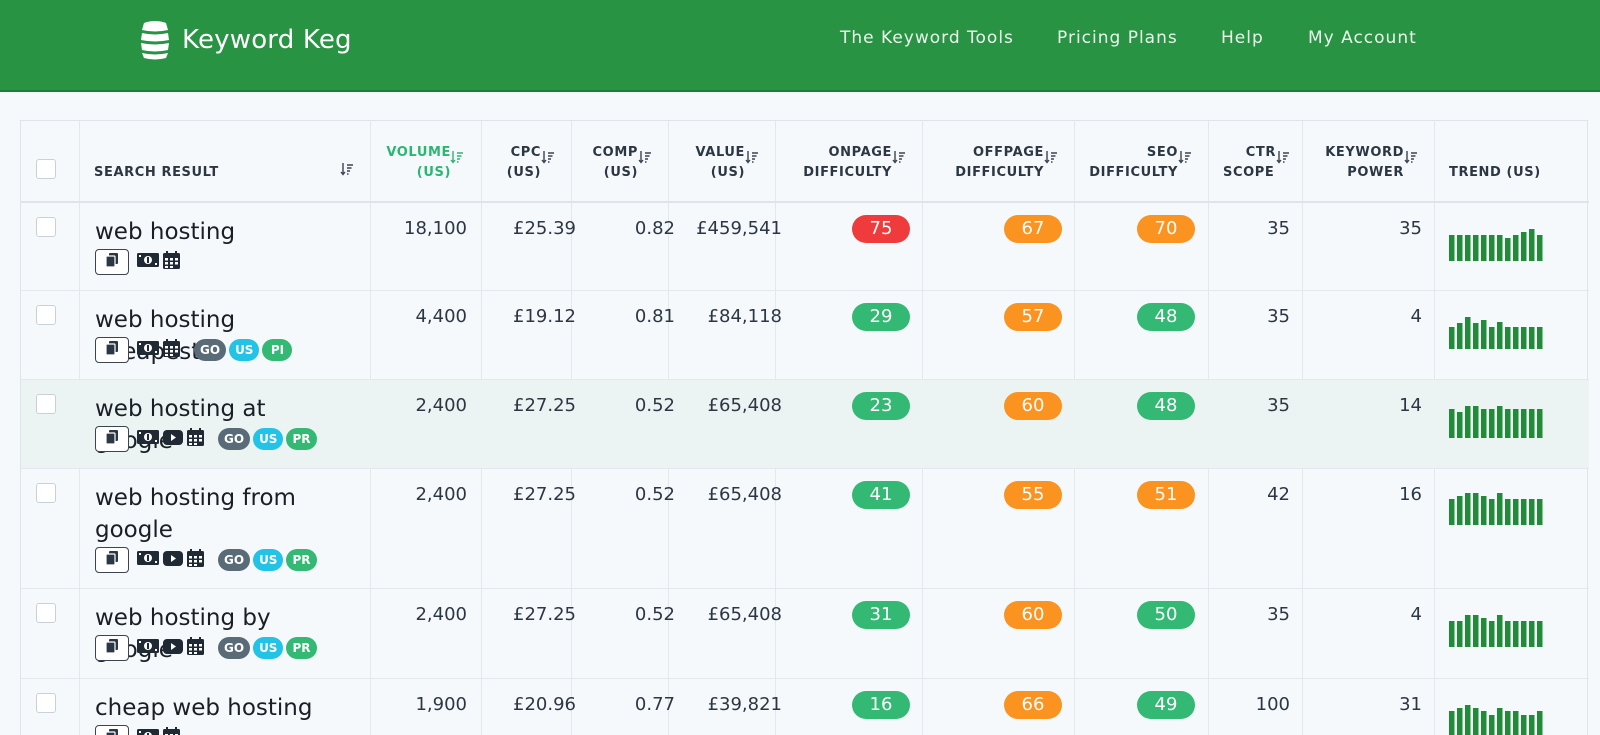 Image resolution: width=1600 pixels, height=735 pixels. What do you see at coordinates (1117, 38) in the screenshot?
I see `nav-pricing-plans: Pricing Plans` at bounding box center [1117, 38].